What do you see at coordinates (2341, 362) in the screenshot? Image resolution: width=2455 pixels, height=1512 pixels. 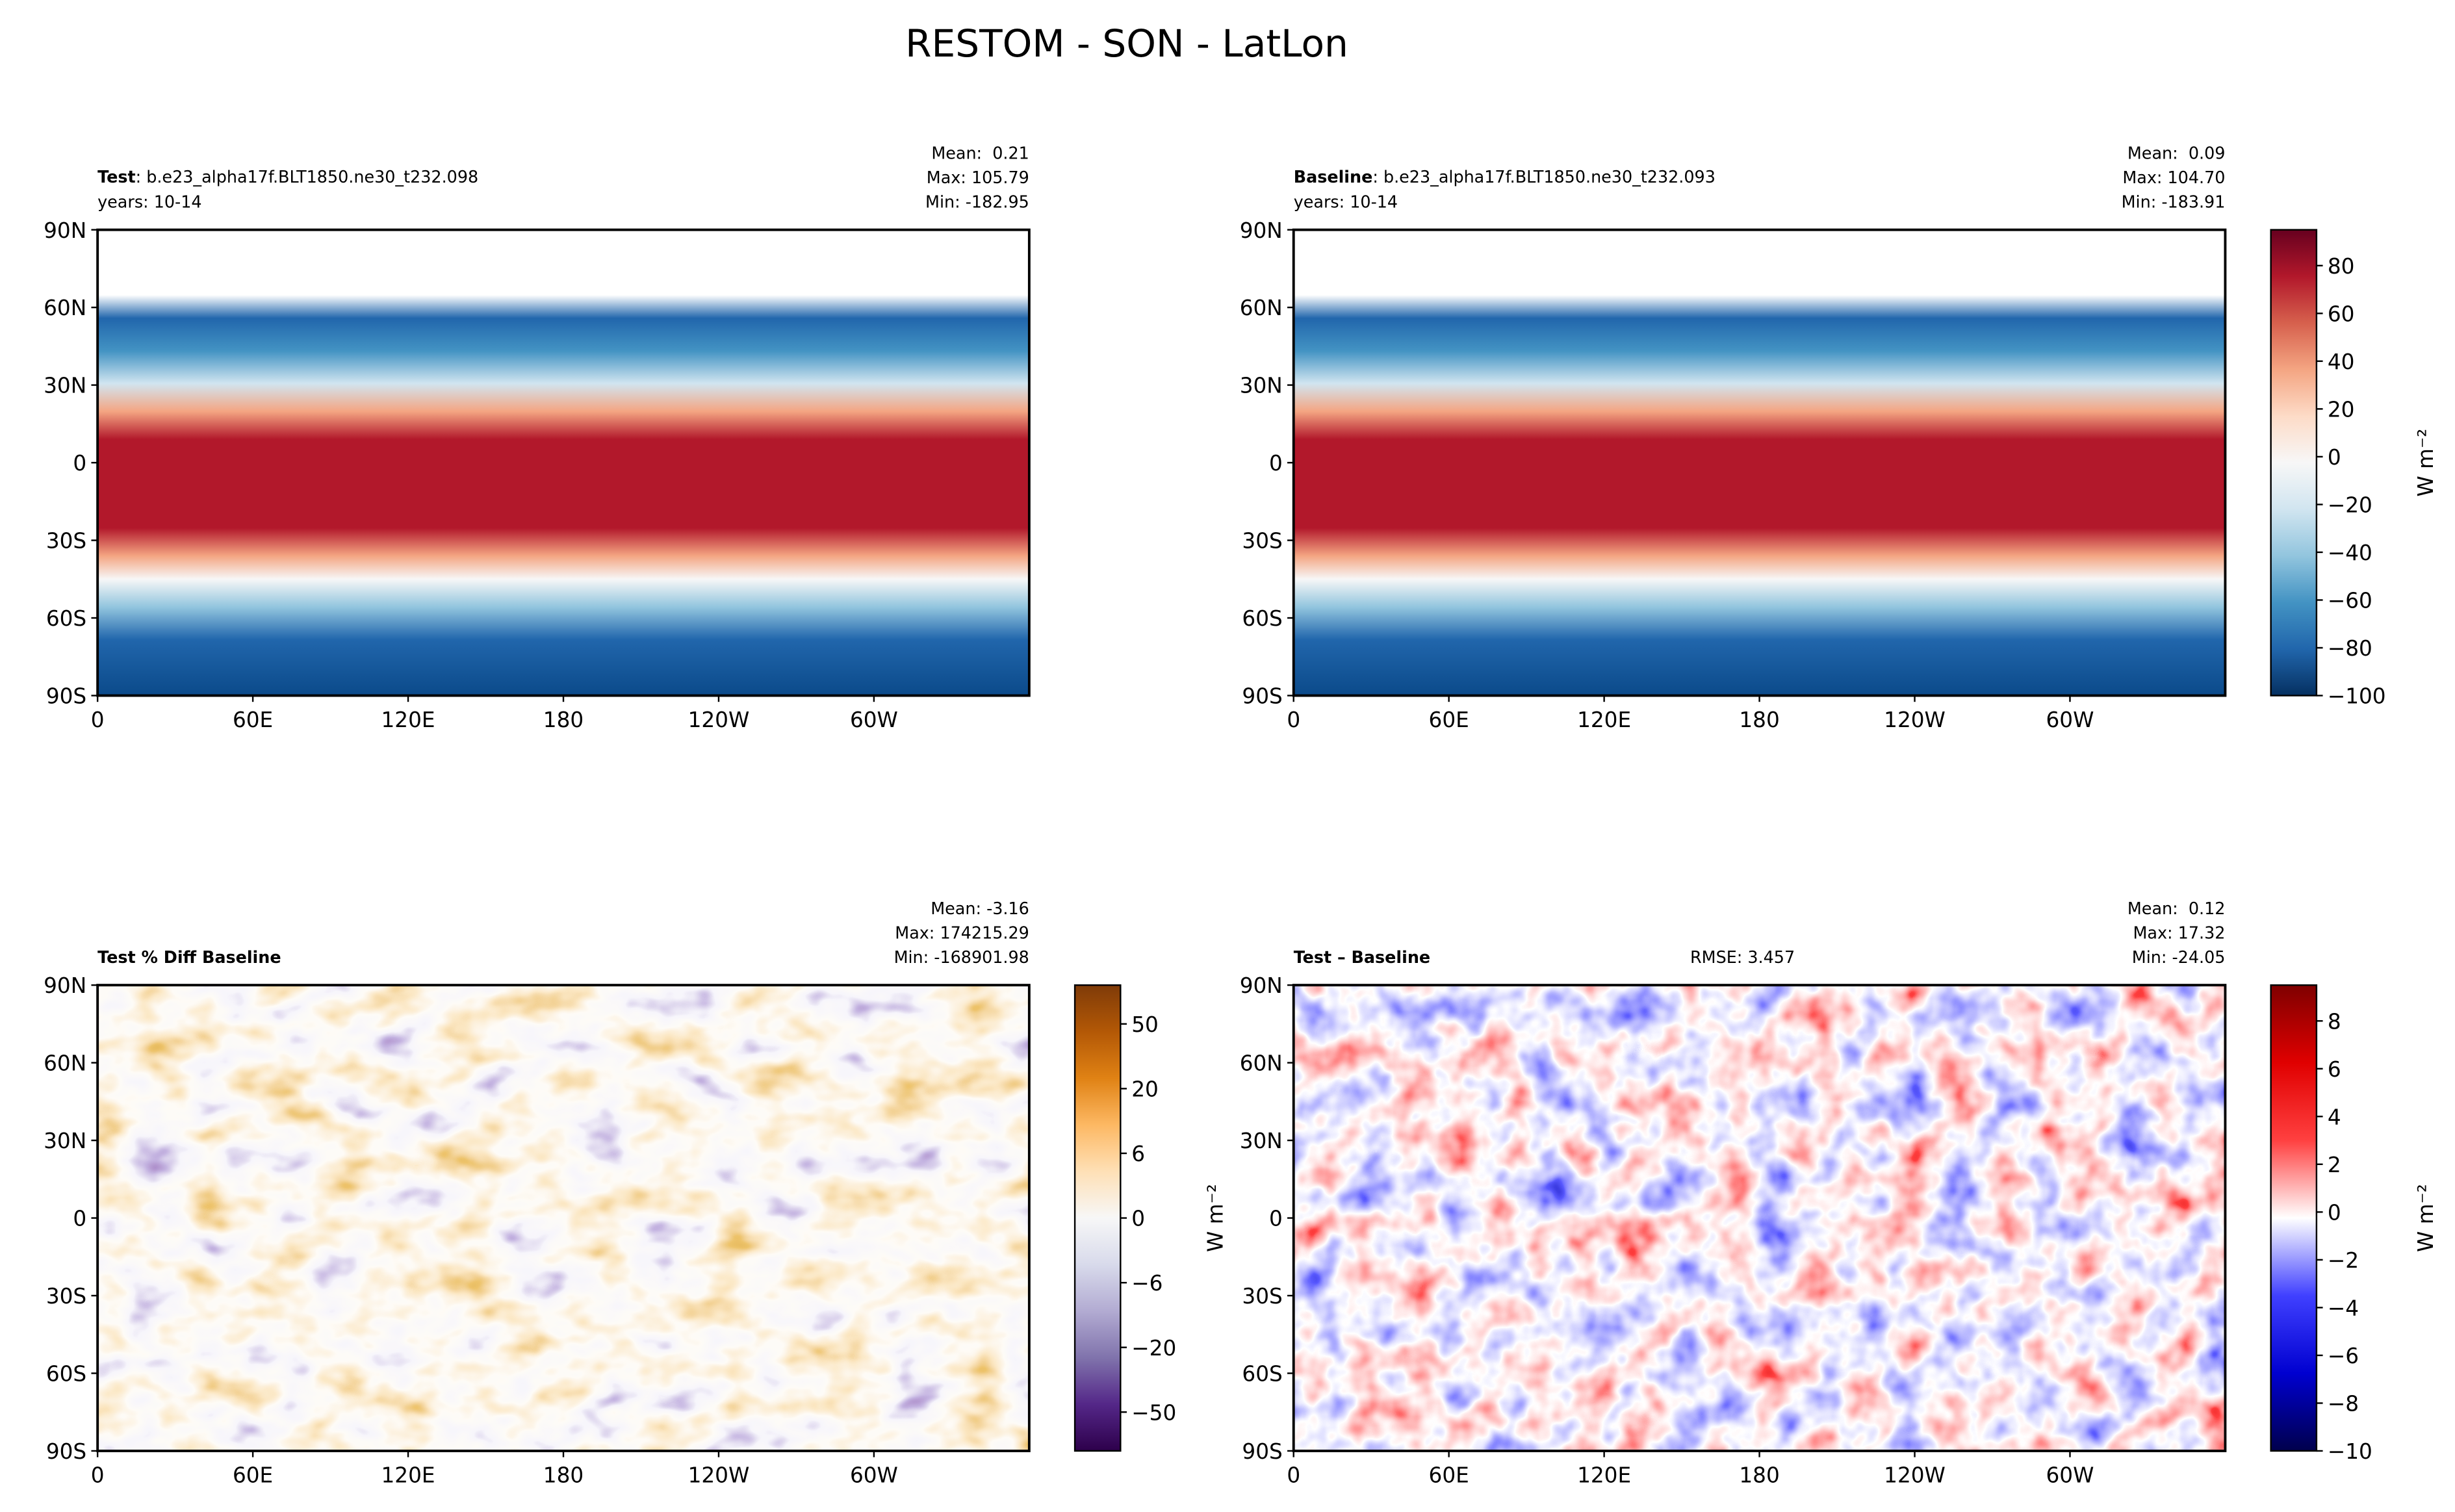 I see `colorbar-tick-label: 40` at bounding box center [2341, 362].